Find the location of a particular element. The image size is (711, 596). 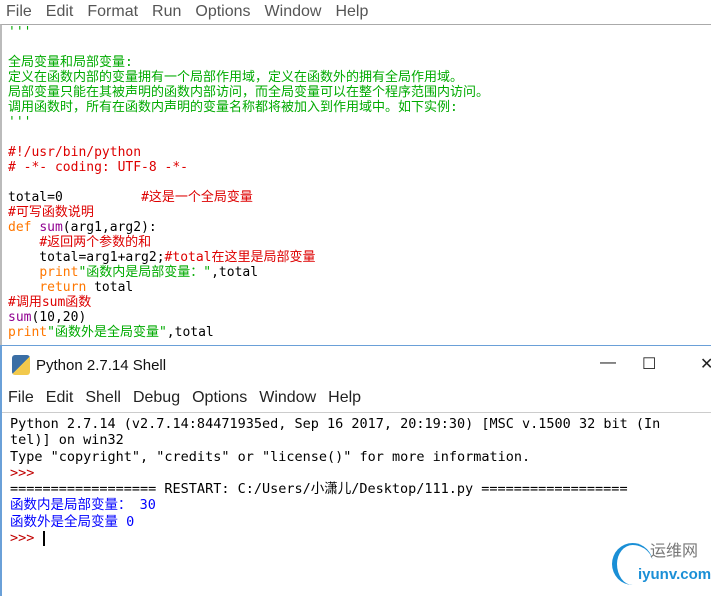

code-line: 调用函数时，所有在函数内声明的变量名称都将被加入到作用域中。如下实例: is located at coordinates (248, 107).